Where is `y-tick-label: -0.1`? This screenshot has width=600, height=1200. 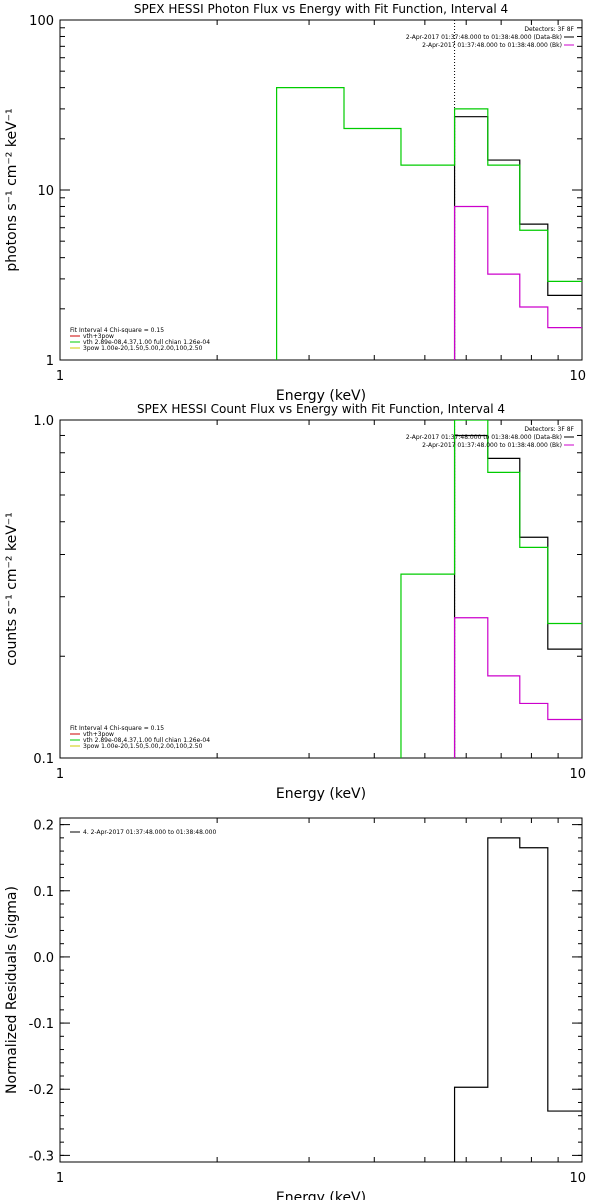
y-tick-label: -0.1 is located at coordinates (41, 1024).